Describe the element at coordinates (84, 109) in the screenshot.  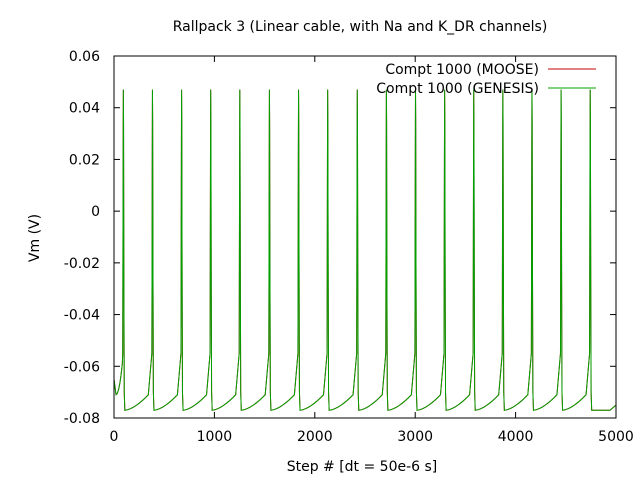
I see `y-tick-label: 0.04` at that location.